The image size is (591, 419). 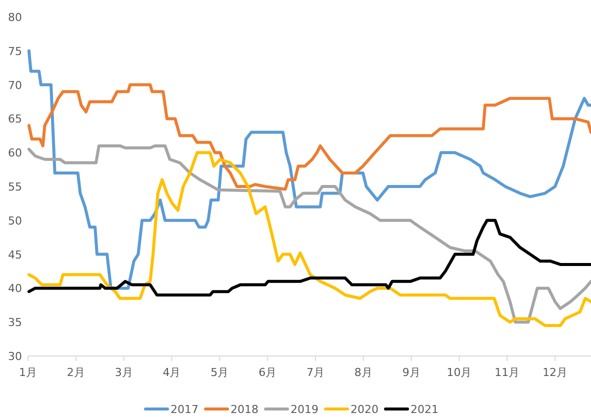 What do you see at coordinates (75, 372) in the screenshot?
I see `x-tick-label: 2月` at bounding box center [75, 372].